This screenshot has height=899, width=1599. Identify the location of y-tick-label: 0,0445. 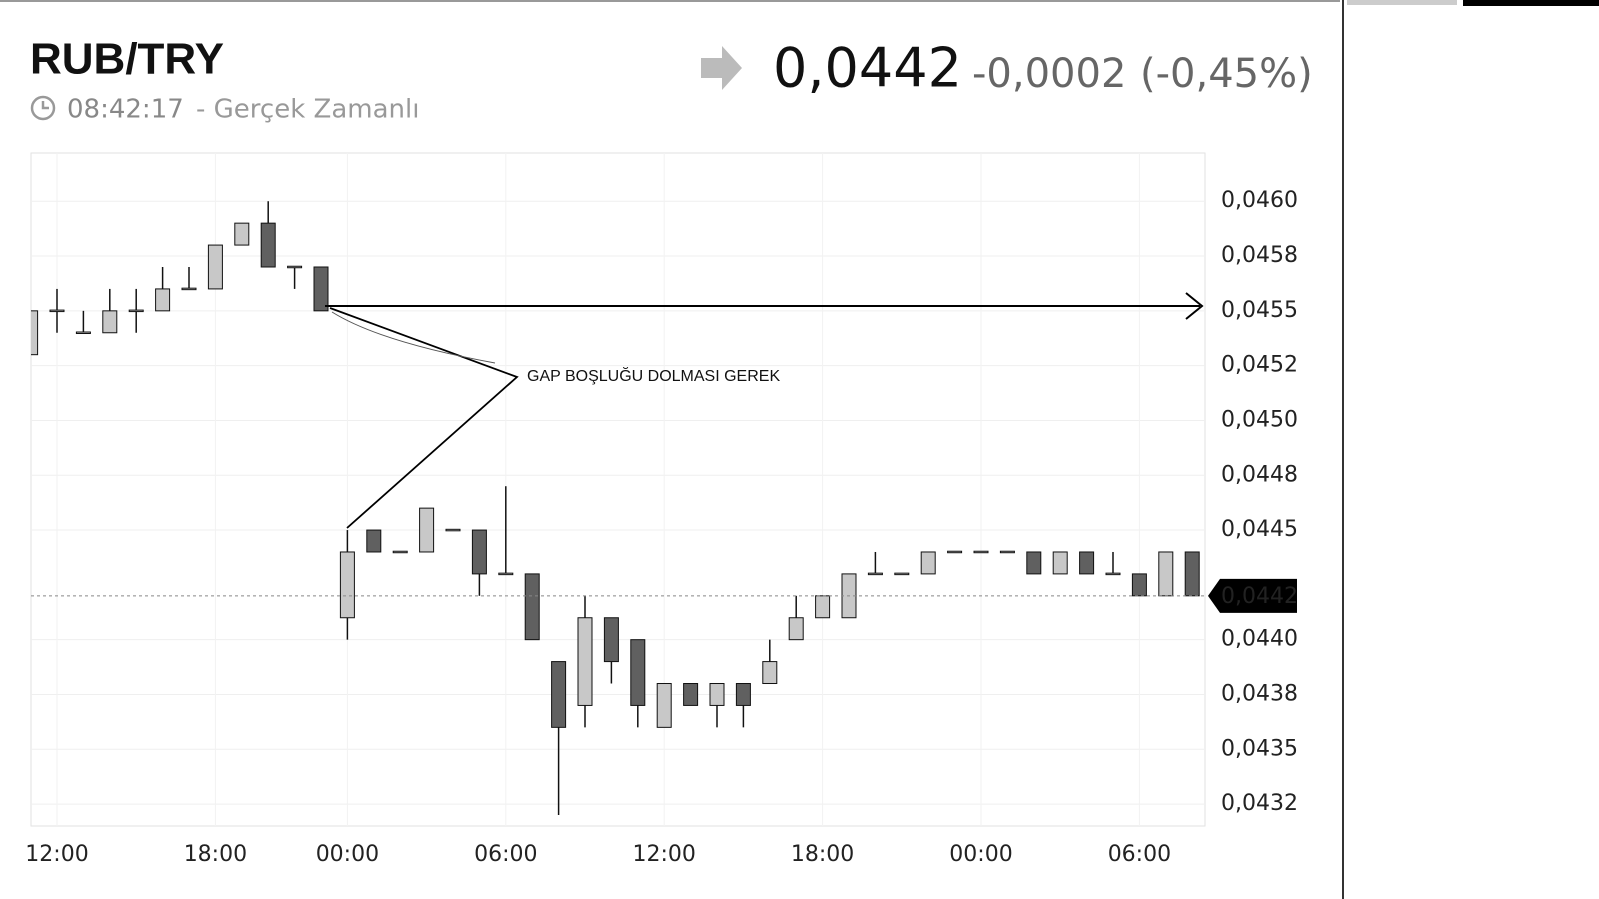
(1259, 529).